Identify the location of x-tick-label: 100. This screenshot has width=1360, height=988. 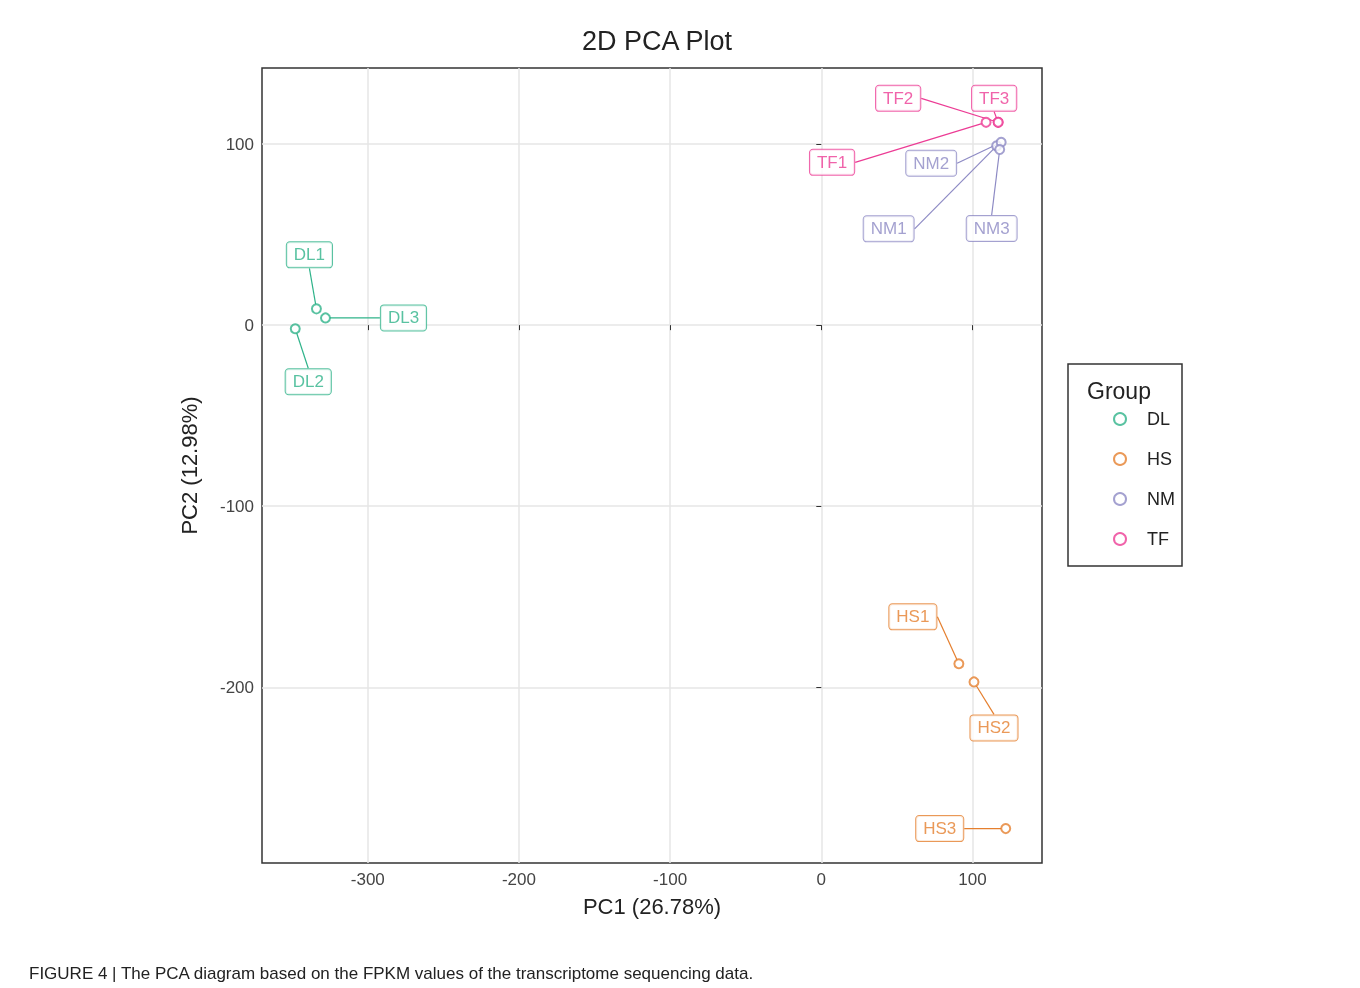
(972, 879).